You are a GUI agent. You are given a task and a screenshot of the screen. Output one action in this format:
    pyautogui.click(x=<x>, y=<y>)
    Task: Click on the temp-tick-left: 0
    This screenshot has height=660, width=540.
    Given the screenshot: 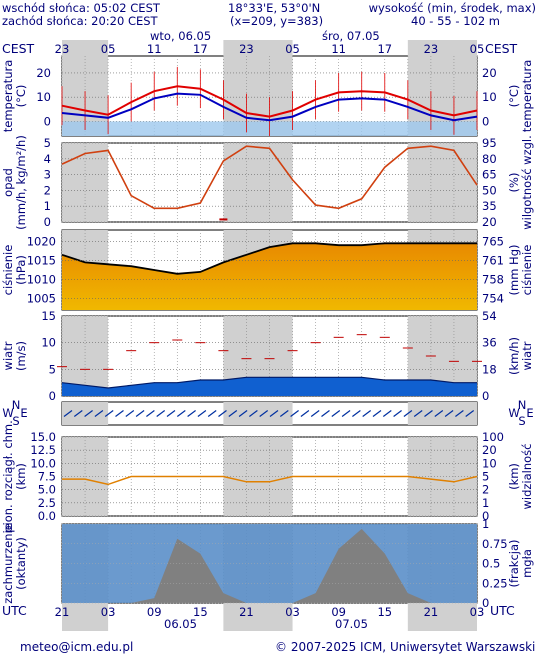 What is the action you would take?
    pyautogui.click(x=47, y=121)
    